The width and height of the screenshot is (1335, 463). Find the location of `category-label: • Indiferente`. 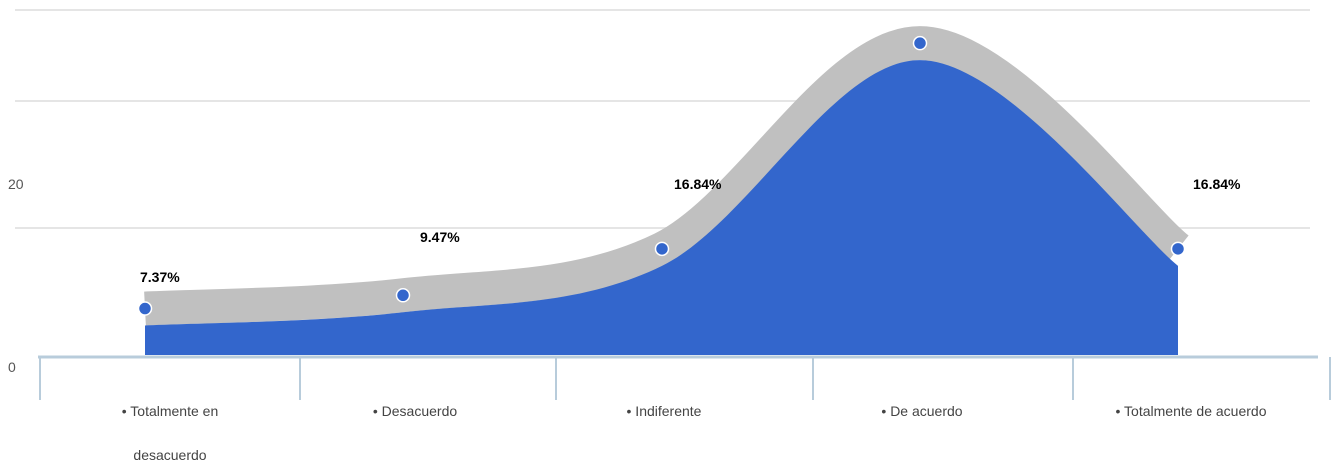

category-label: • Indiferente is located at coordinates (664, 411).